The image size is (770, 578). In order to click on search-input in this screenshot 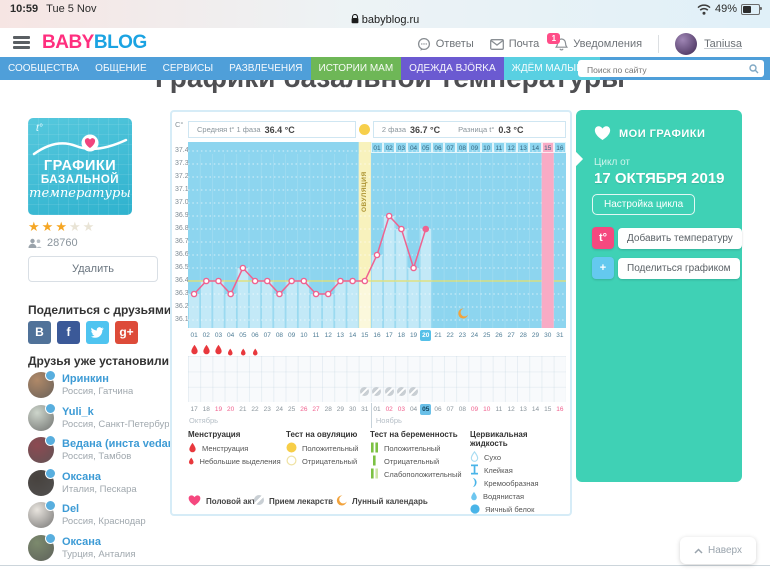, I will do `click(667, 70)`.